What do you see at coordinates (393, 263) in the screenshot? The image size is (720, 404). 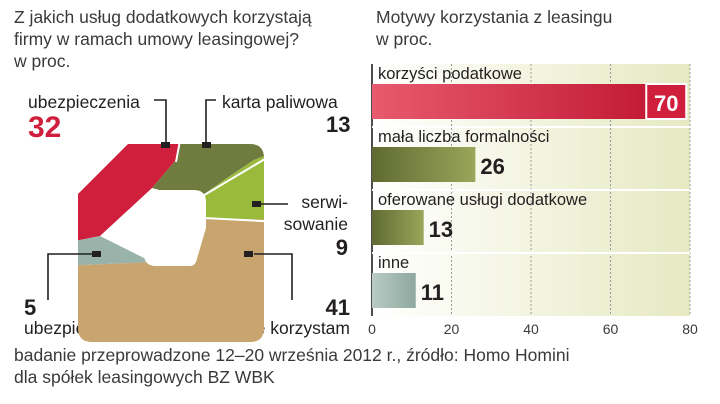 I see `bar-category-label: inne` at bounding box center [393, 263].